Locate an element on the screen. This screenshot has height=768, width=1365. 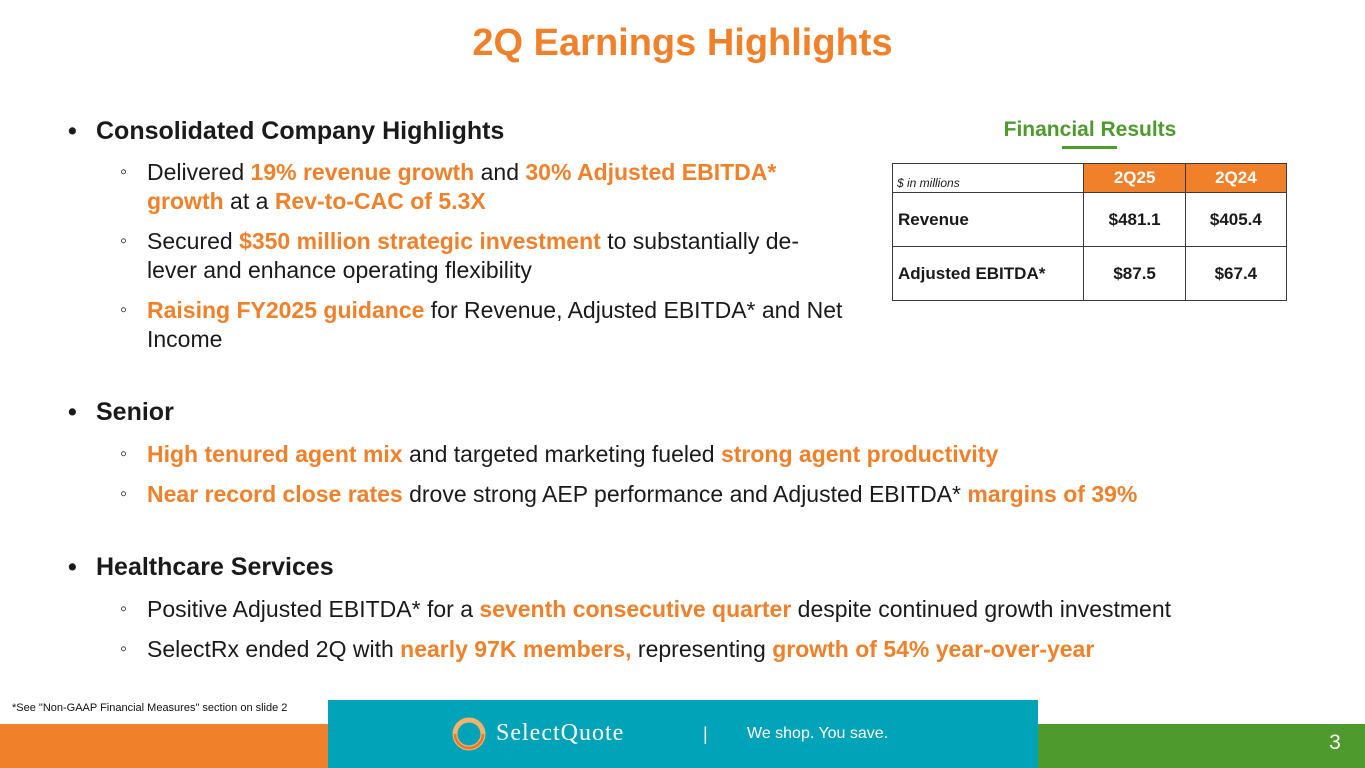
title-underline is located at coordinates (1089, 147).